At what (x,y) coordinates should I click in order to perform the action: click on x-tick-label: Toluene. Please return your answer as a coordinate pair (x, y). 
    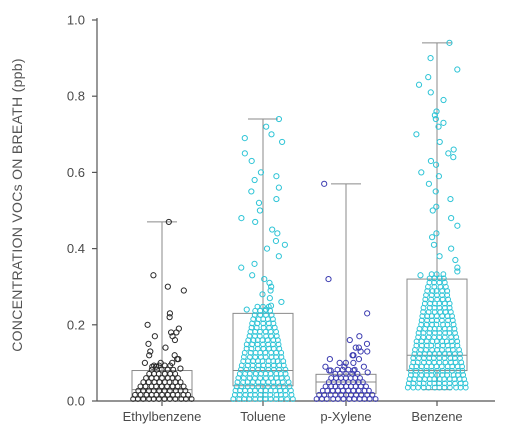
    Looking at the image, I should click on (263, 416).